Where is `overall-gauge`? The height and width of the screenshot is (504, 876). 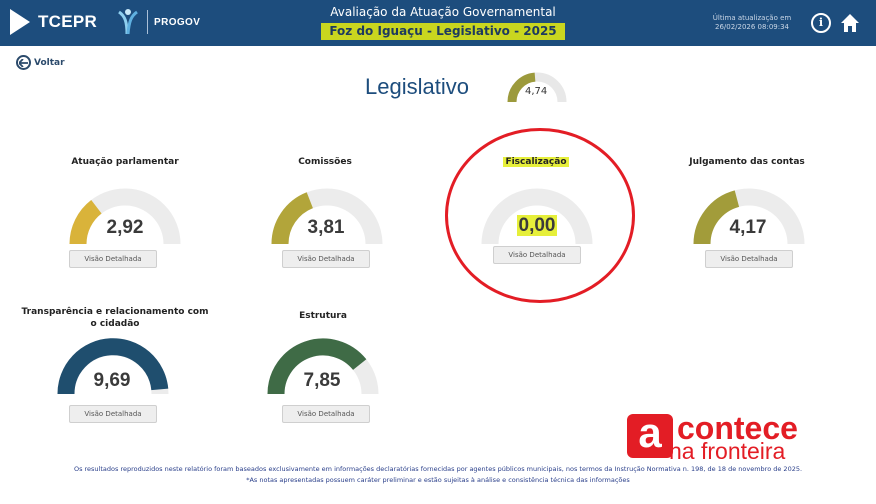 overall-gauge is located at coordinates (537, 87).